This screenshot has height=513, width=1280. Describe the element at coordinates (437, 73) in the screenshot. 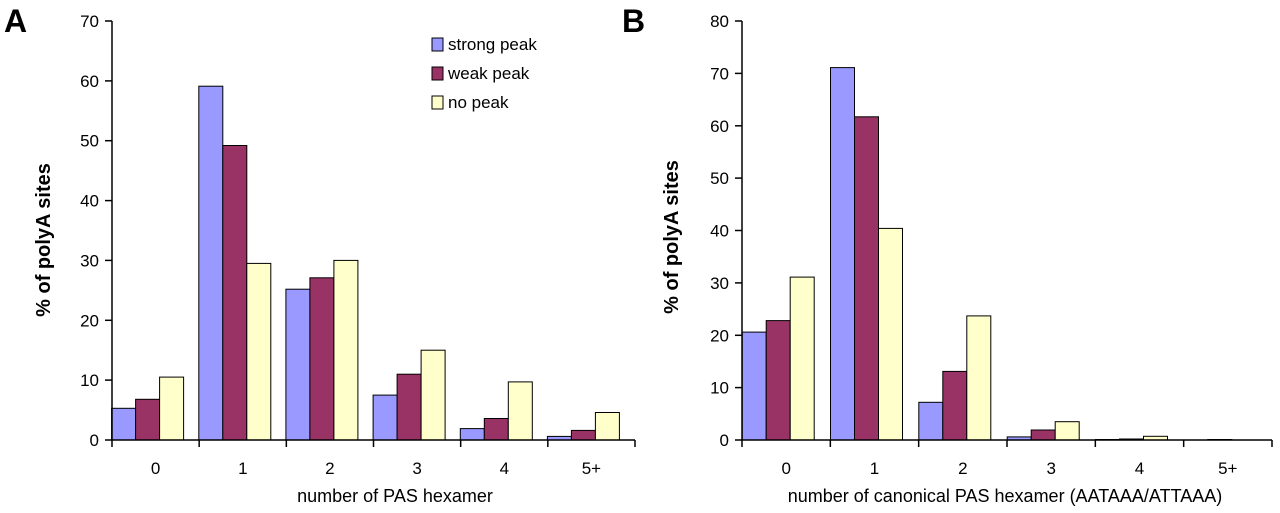

I see `legend-swatch-weak` at that location.